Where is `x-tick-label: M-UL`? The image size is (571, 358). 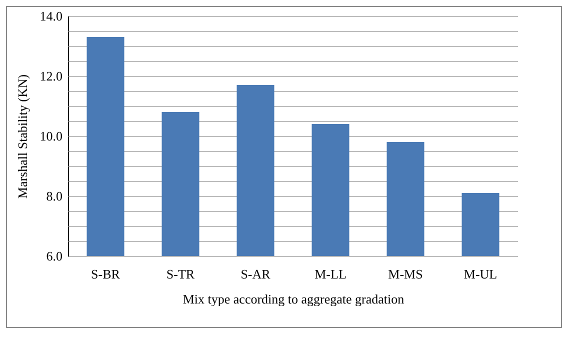
x-tick-label: M-UL is located at coordinates (481, 274).